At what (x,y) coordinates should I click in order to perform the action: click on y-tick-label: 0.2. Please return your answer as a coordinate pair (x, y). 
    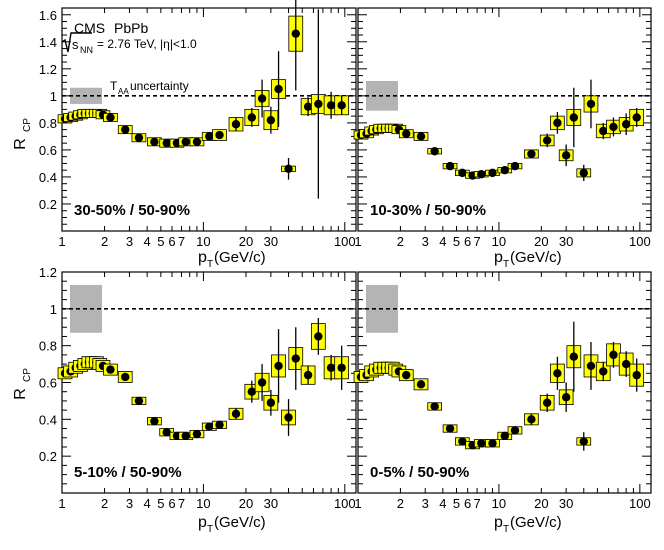
    Looking at the image, I should click on (48, 204).